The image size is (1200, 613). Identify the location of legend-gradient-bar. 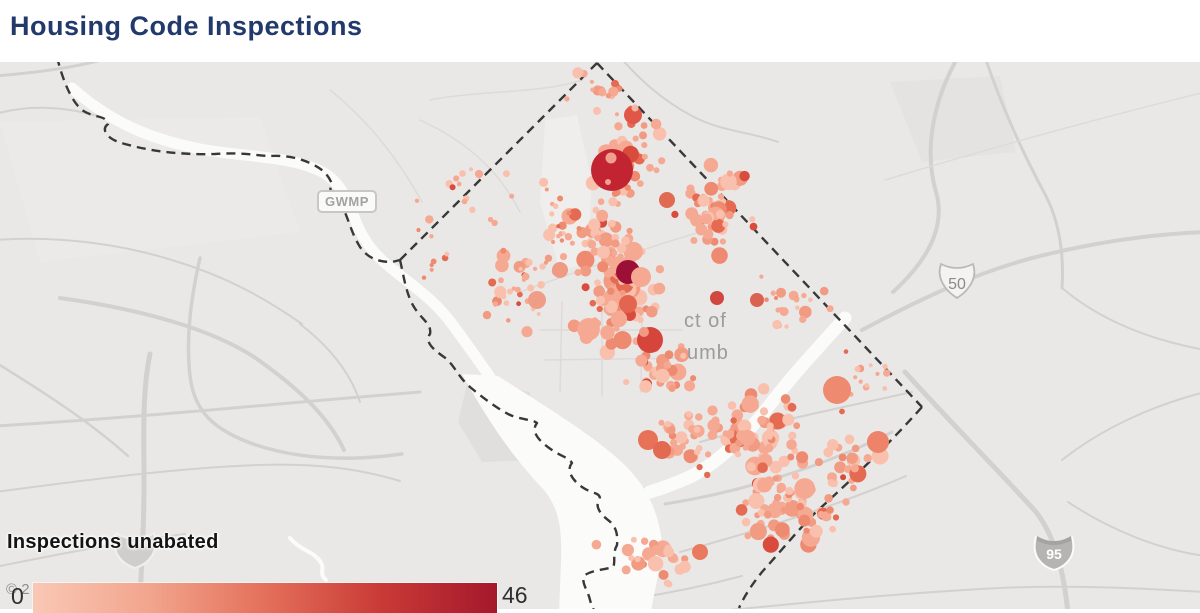
(265, 598).